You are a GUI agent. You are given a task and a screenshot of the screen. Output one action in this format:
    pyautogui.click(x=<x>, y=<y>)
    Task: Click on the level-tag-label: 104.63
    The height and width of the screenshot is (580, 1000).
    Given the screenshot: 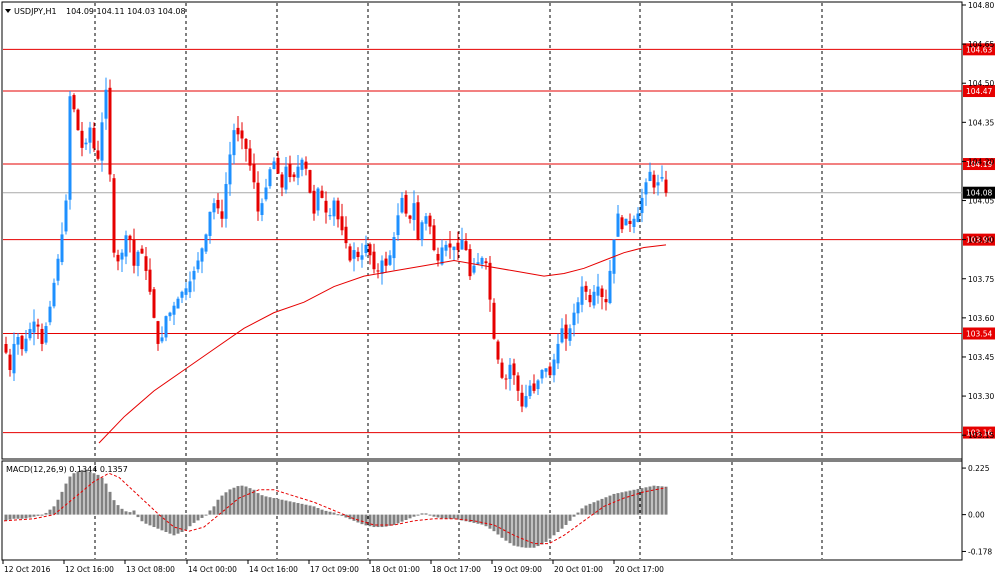 What is the action you would take?
    pyautogui.click(x=979, y=49)
    